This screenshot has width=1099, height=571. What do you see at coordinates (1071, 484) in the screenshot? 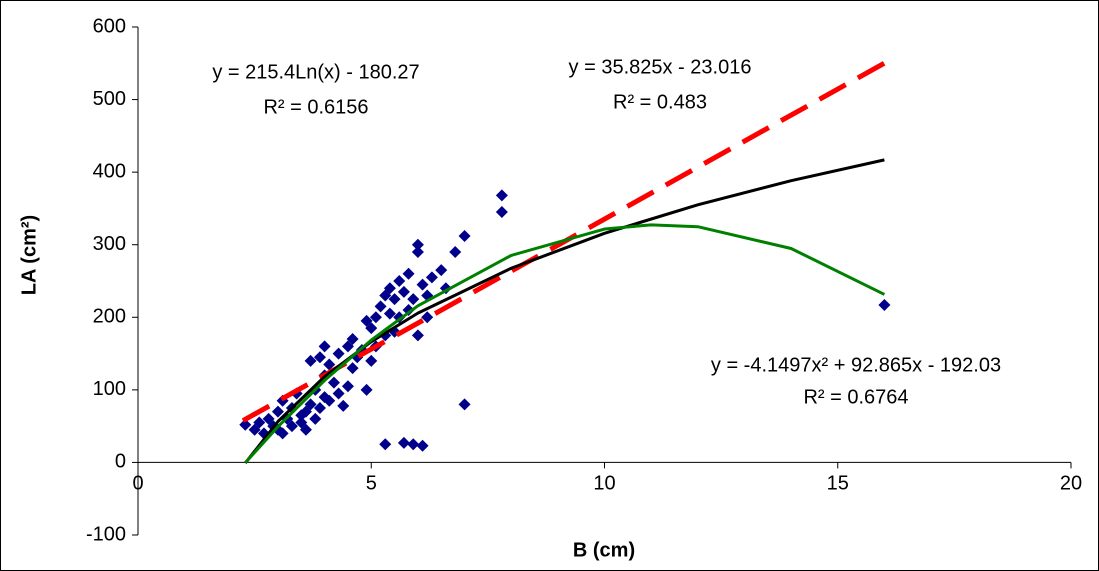
I see `x-tick-label: 20` at bounding box center [1071, 484].